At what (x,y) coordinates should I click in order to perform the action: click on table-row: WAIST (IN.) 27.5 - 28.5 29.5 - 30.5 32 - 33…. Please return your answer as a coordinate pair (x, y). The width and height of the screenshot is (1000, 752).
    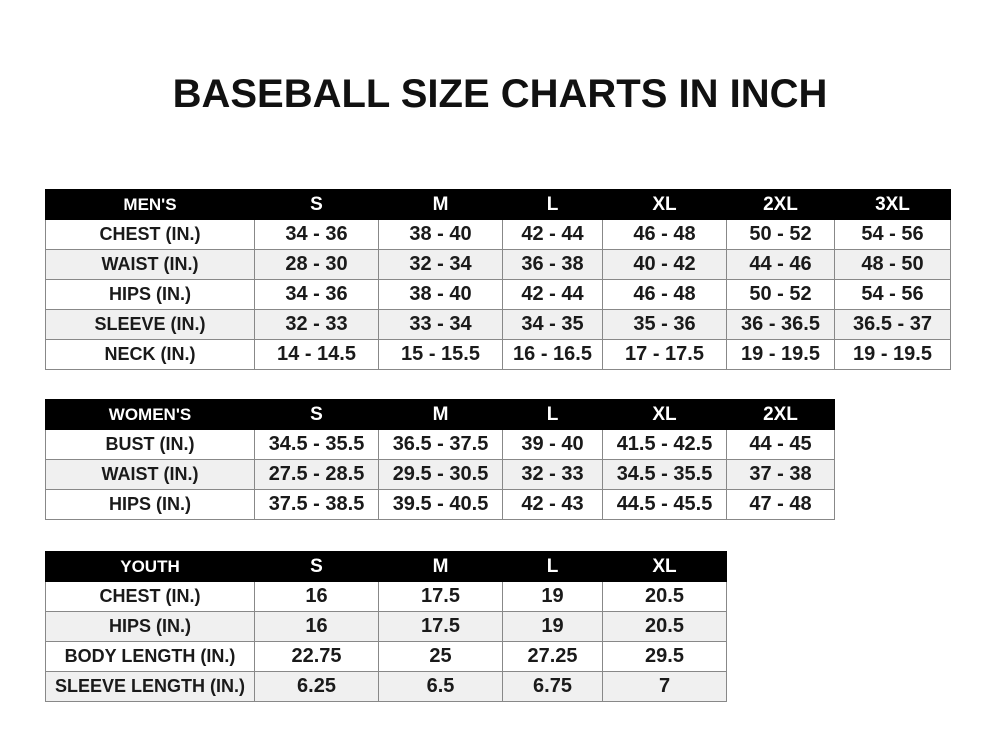
    Looking at the image, I should click on (440, 474).